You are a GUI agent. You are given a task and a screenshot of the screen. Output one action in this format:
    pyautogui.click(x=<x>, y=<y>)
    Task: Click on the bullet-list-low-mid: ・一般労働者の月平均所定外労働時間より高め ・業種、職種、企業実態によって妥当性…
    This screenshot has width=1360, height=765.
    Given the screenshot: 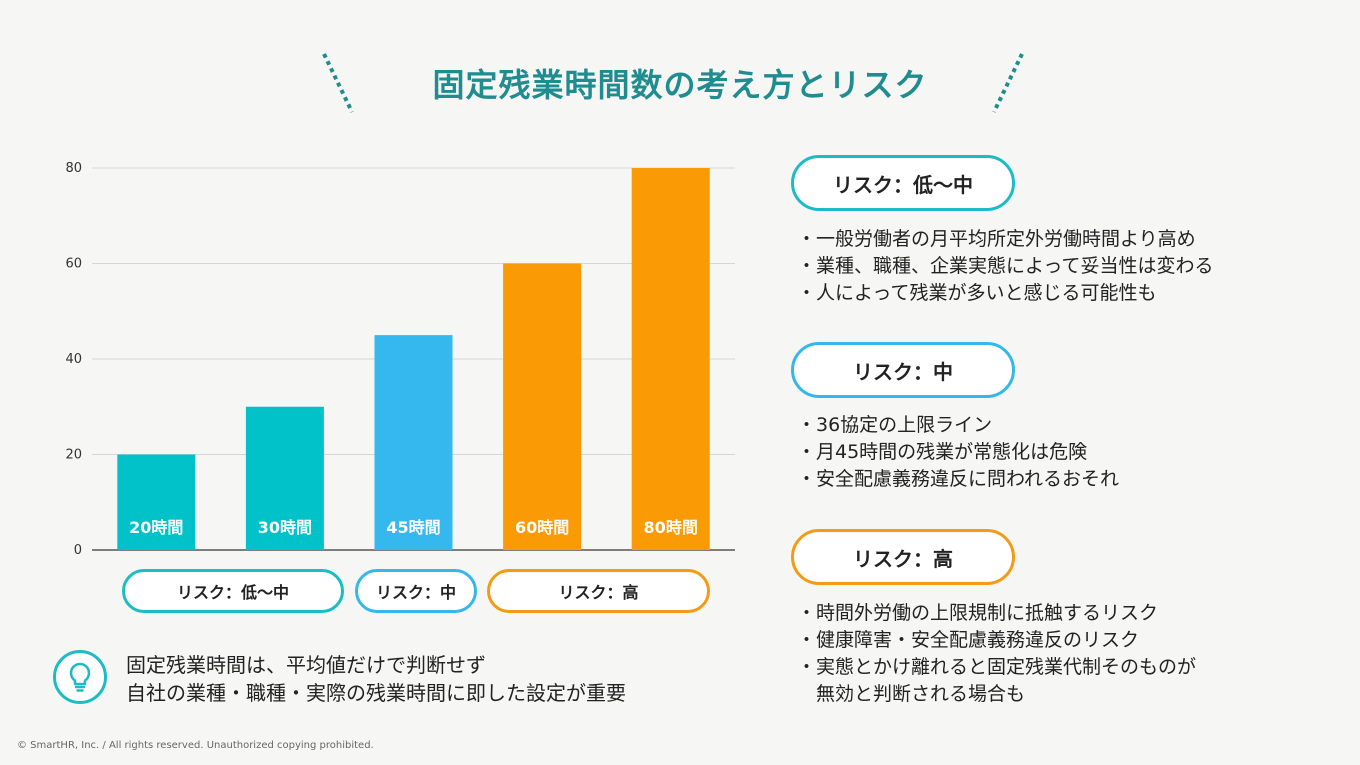 What is the action you would take?
    pyautogui.click(x=1005, y=266)
    